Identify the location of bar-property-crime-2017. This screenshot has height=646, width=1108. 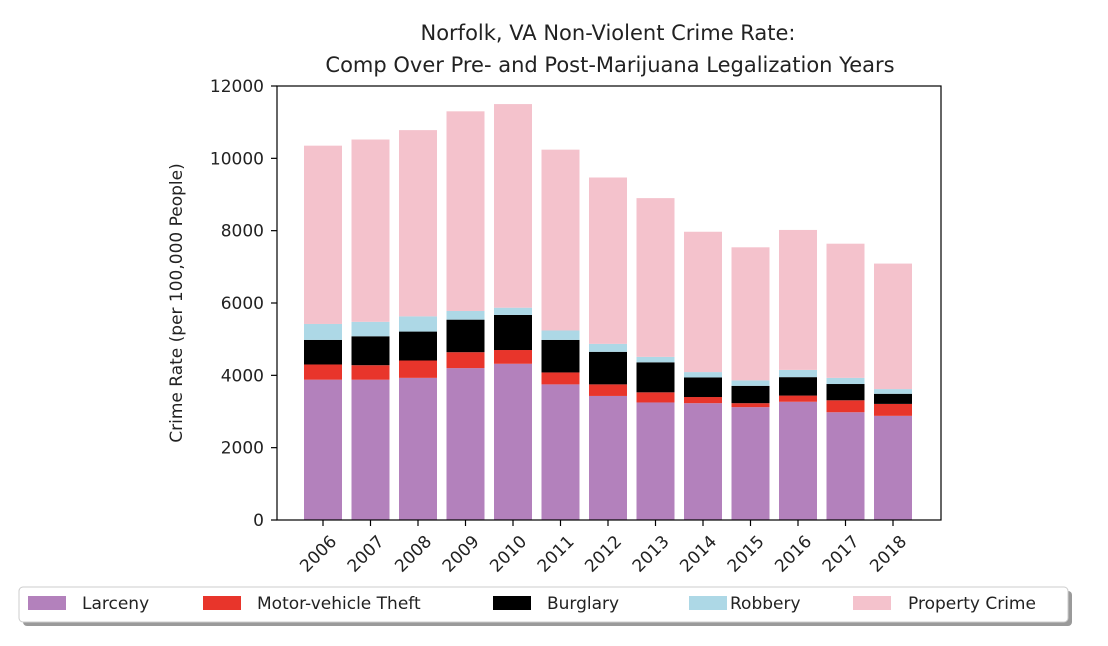
(845, 310).